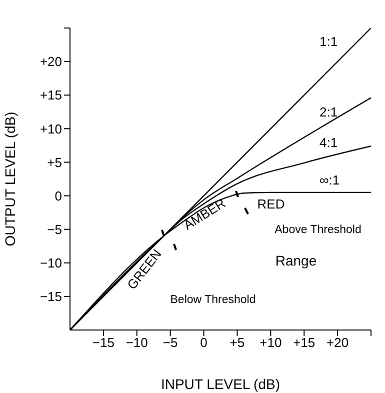 This screenshot has height=393, width=385. What do you see at coordinates (54, 162) in the screenshot?
I see `y-tick-label: +5` at bounding box center [54, 162].